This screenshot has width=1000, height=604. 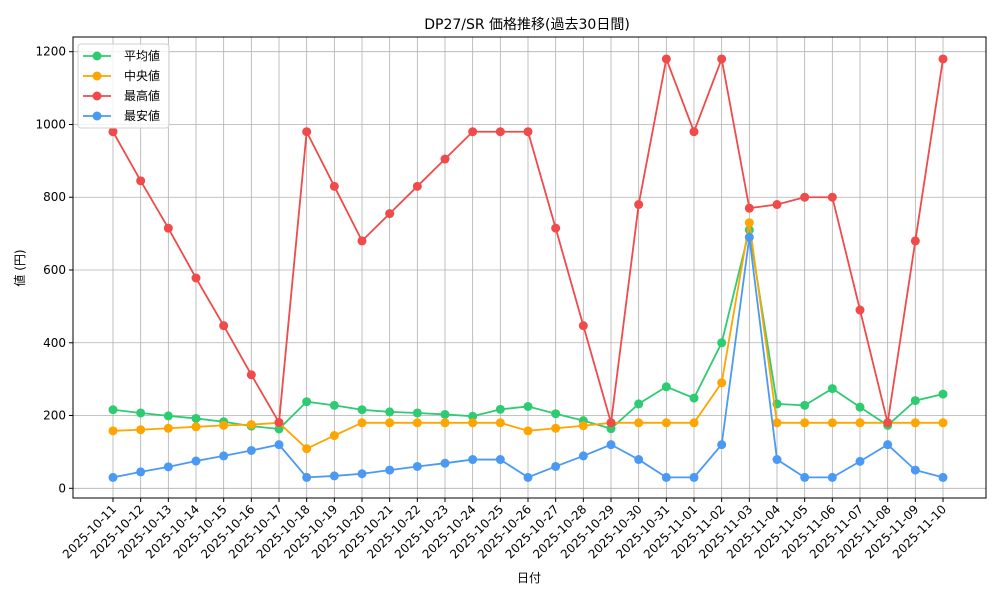 What do you see at coordinates (529, 578) in the screenshot?
I see `x-axis-label: 日付` at bounding box center [529, 578].